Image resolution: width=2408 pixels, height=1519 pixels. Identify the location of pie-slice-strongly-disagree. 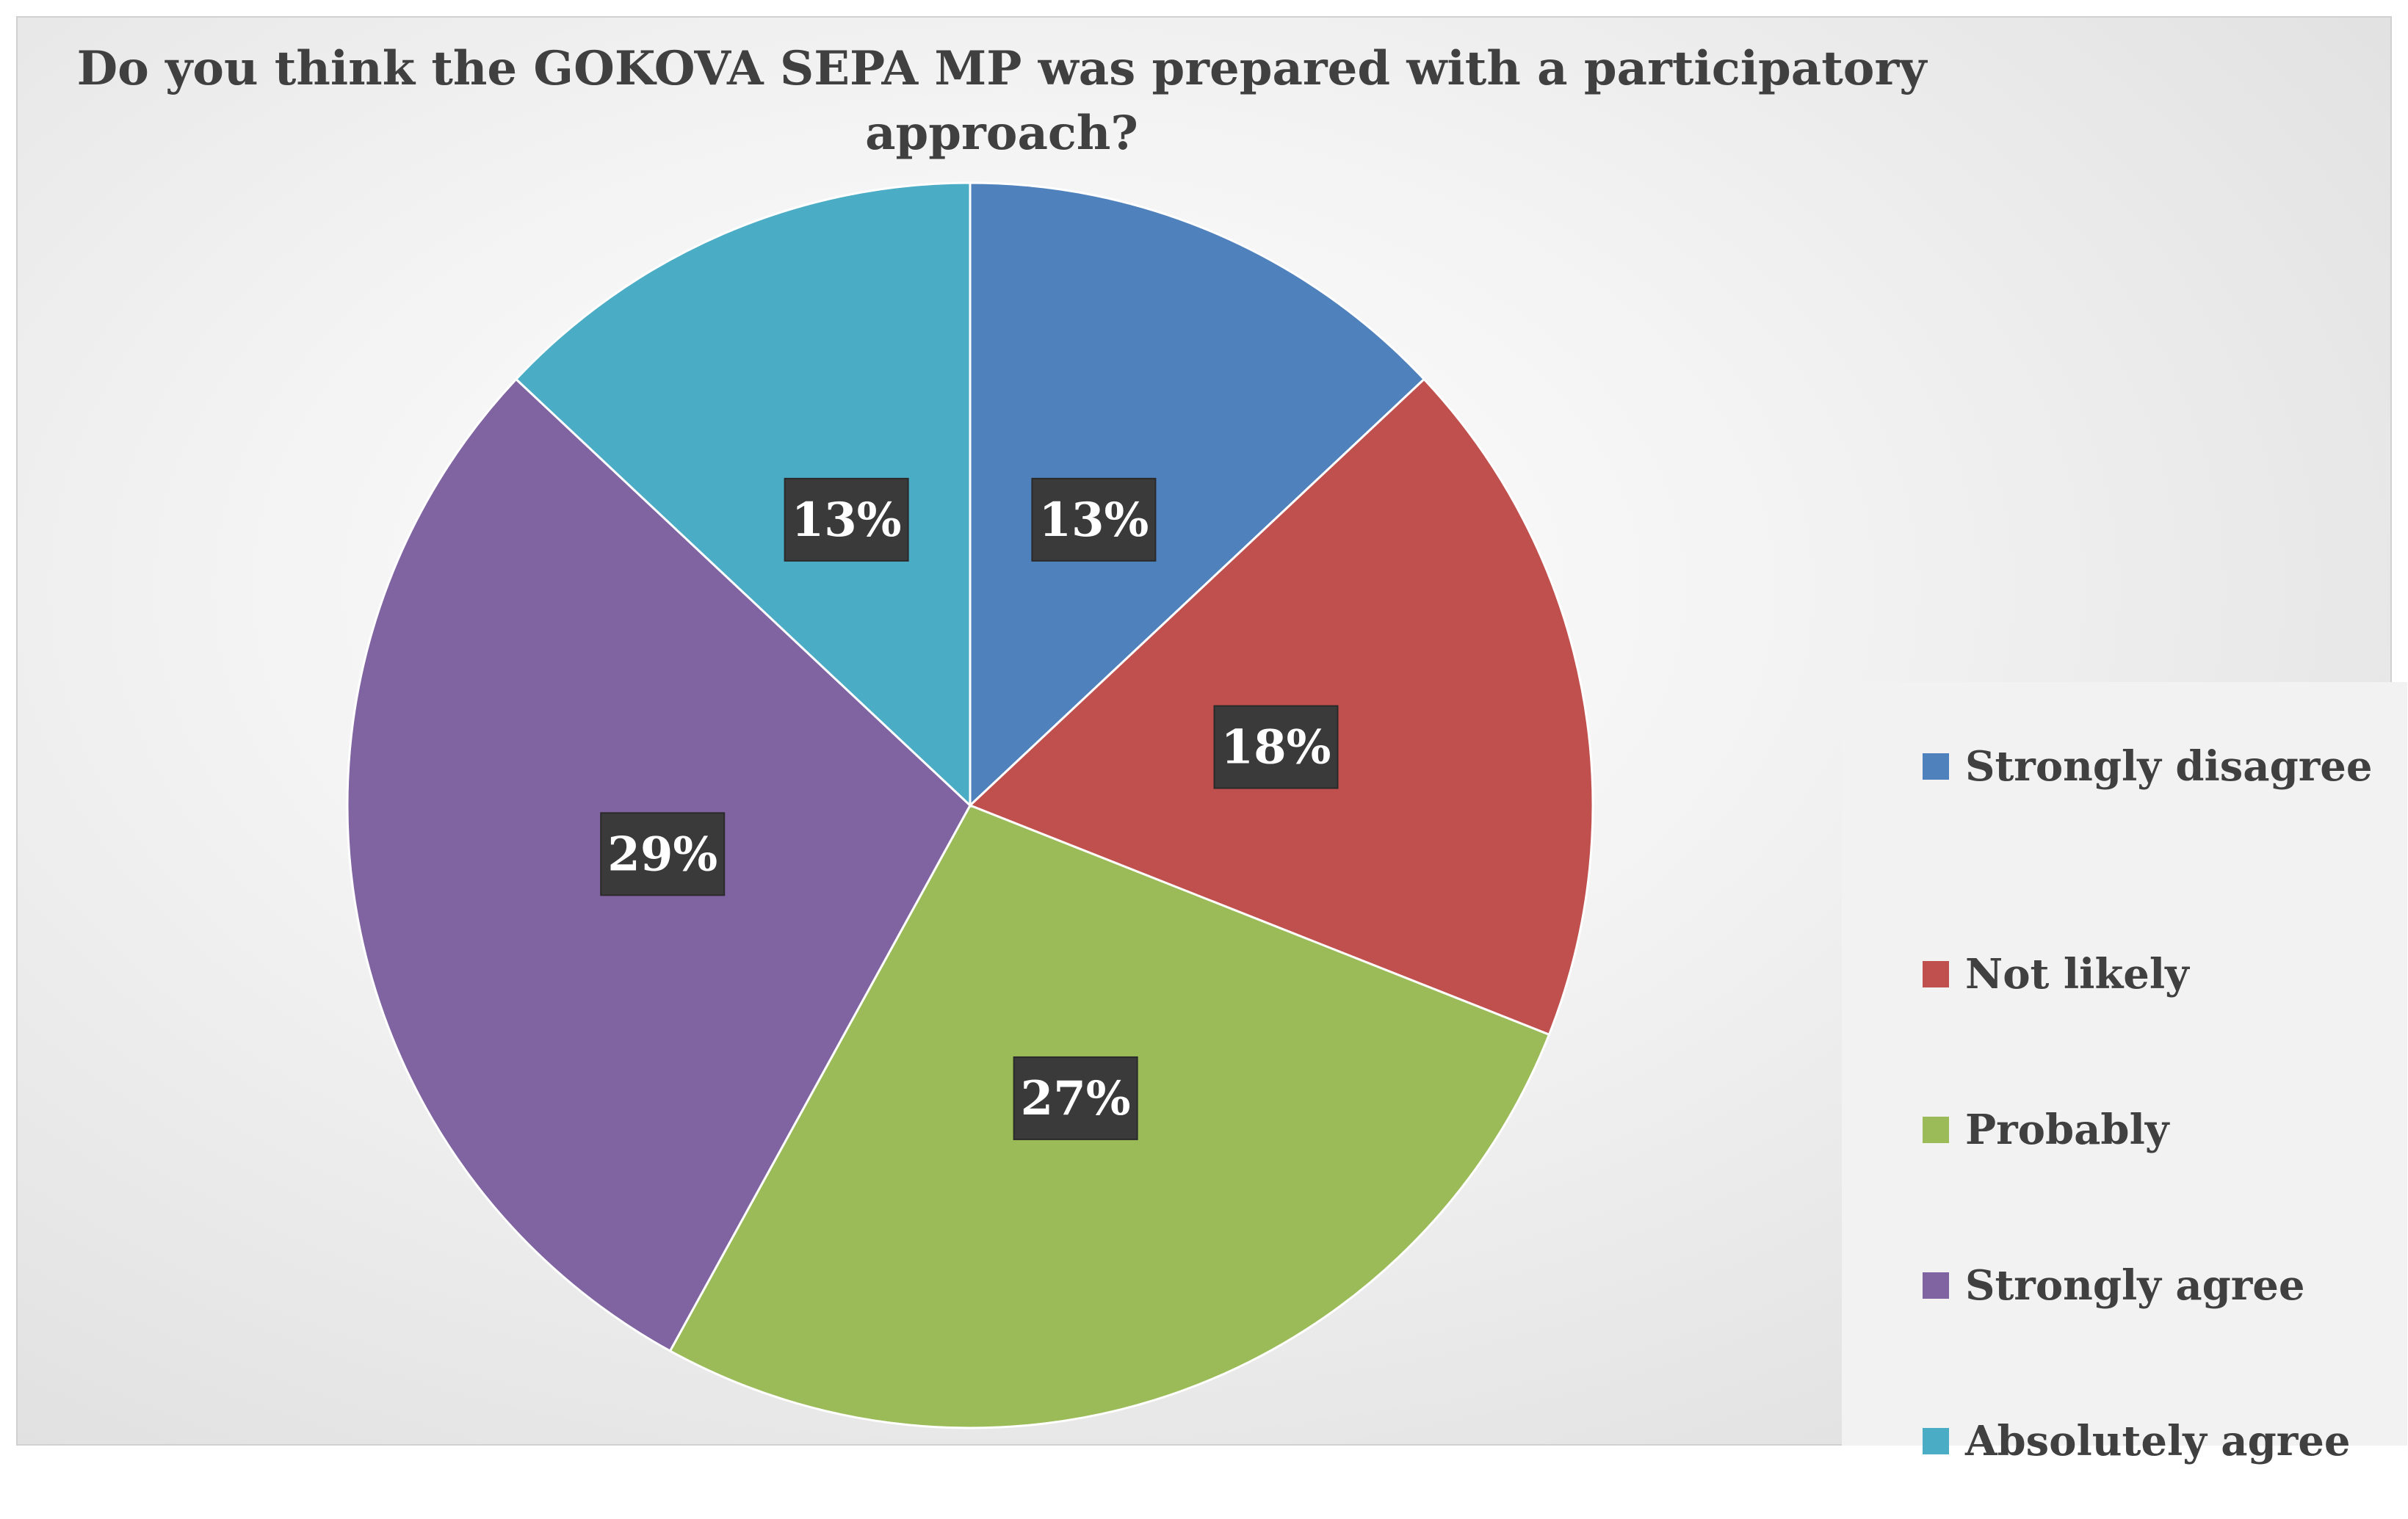
(1197, 494).